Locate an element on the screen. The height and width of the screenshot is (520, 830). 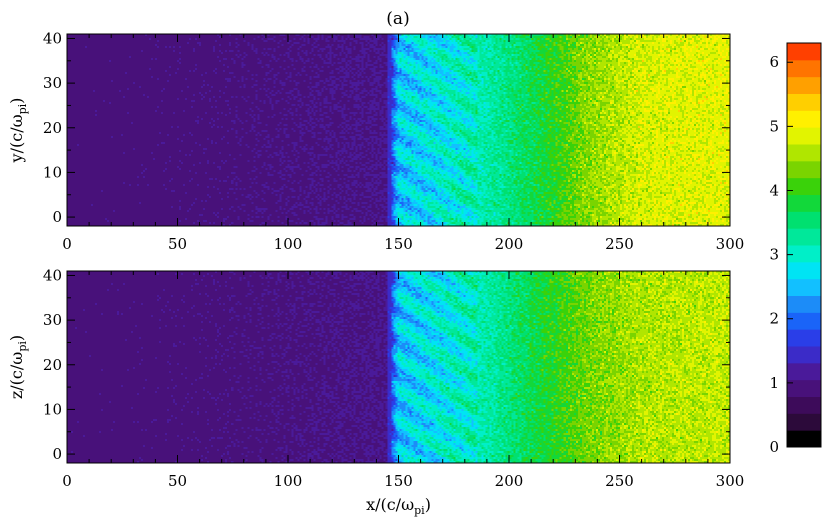
colorbar-tick-label: 0 is located at coordinates (774, 447).